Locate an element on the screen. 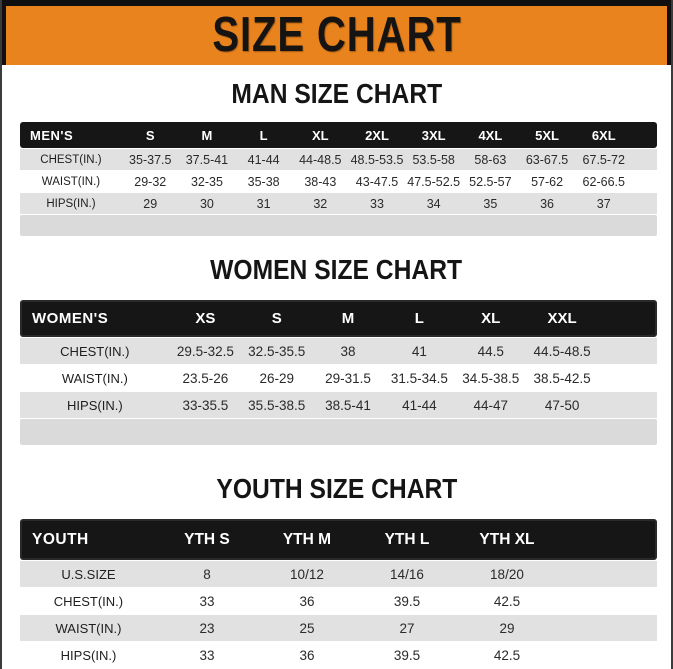 The height and width of the screenshot is (669, 673). size-value-cell: 23 is located at coordinates (206, 628).